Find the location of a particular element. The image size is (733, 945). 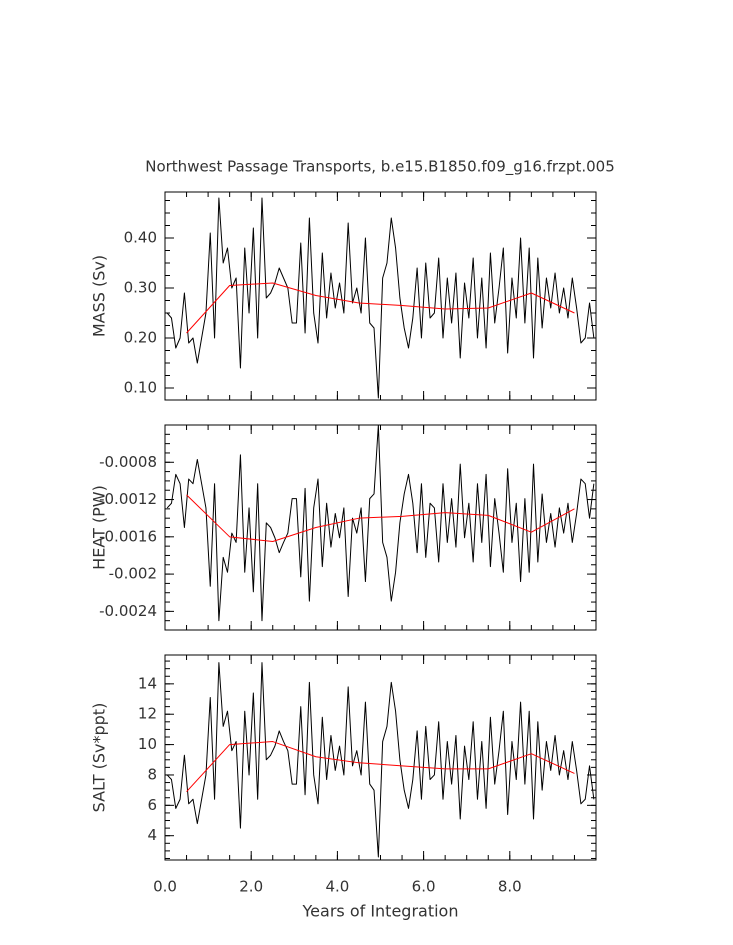

y-tick-label: 6 is located at coordinates (152, 805).